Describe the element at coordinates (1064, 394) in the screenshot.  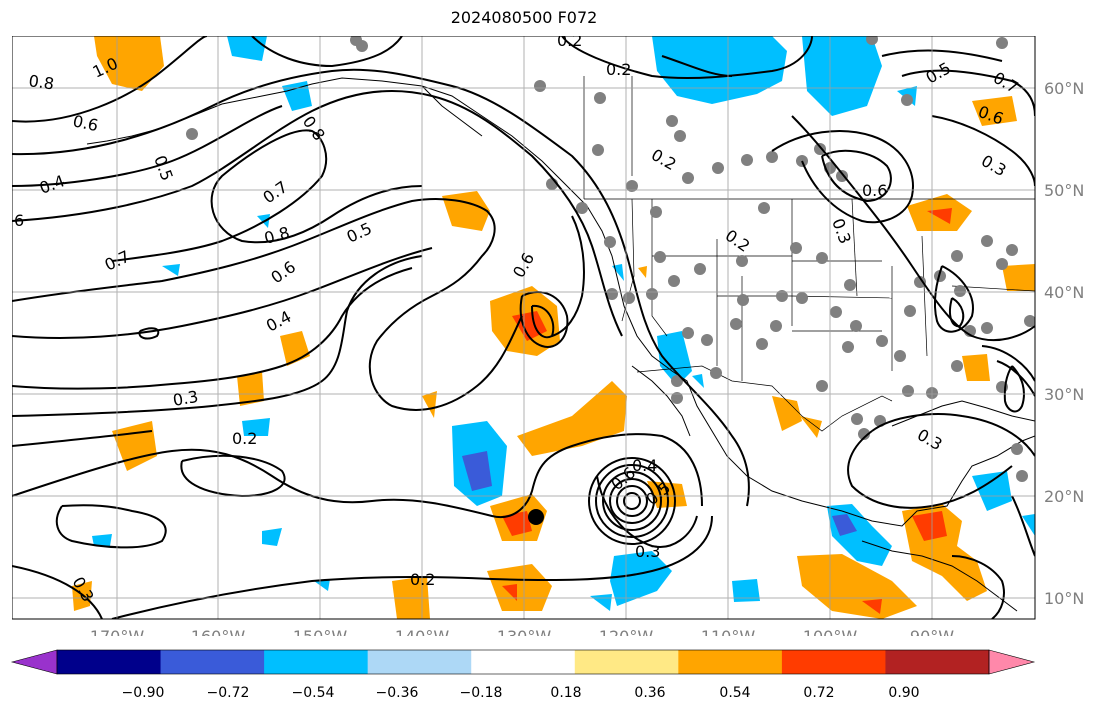
I see `lat-label: 30°N` at that location.